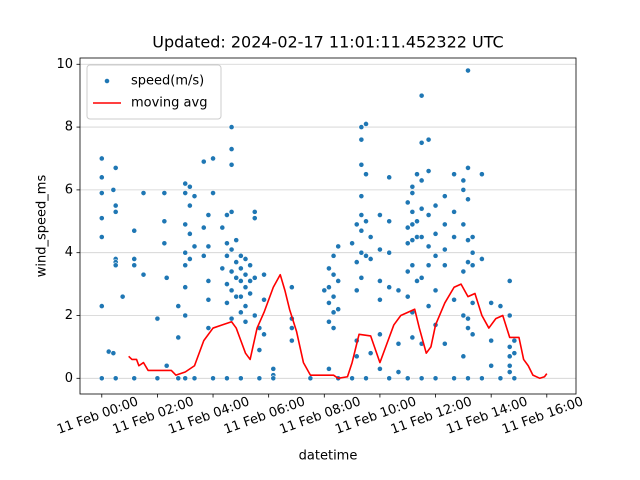 This screenshot has height=480, width=640. Describe the element at coordinates (69, 189) in the screenshot. I see `y-tick-label: 6` at that location.